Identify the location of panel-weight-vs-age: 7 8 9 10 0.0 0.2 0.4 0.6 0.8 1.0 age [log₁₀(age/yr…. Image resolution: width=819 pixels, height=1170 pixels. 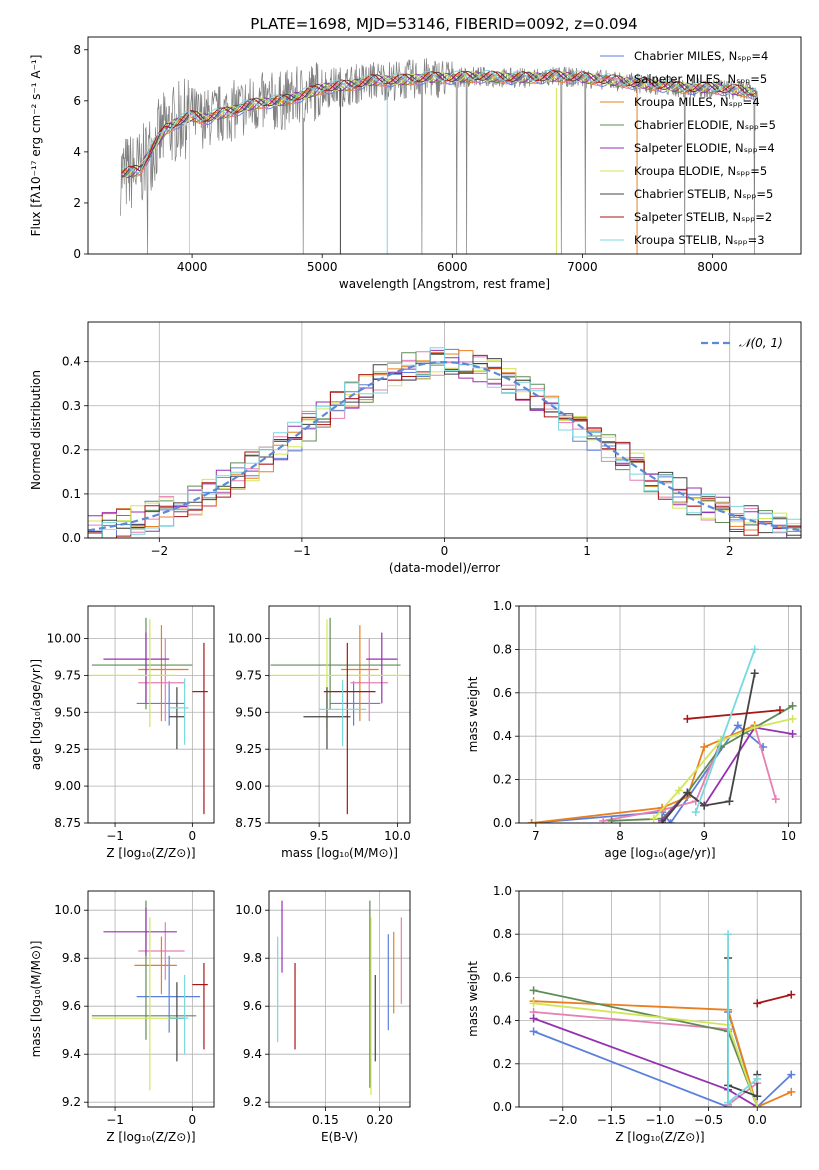
(634, 729).